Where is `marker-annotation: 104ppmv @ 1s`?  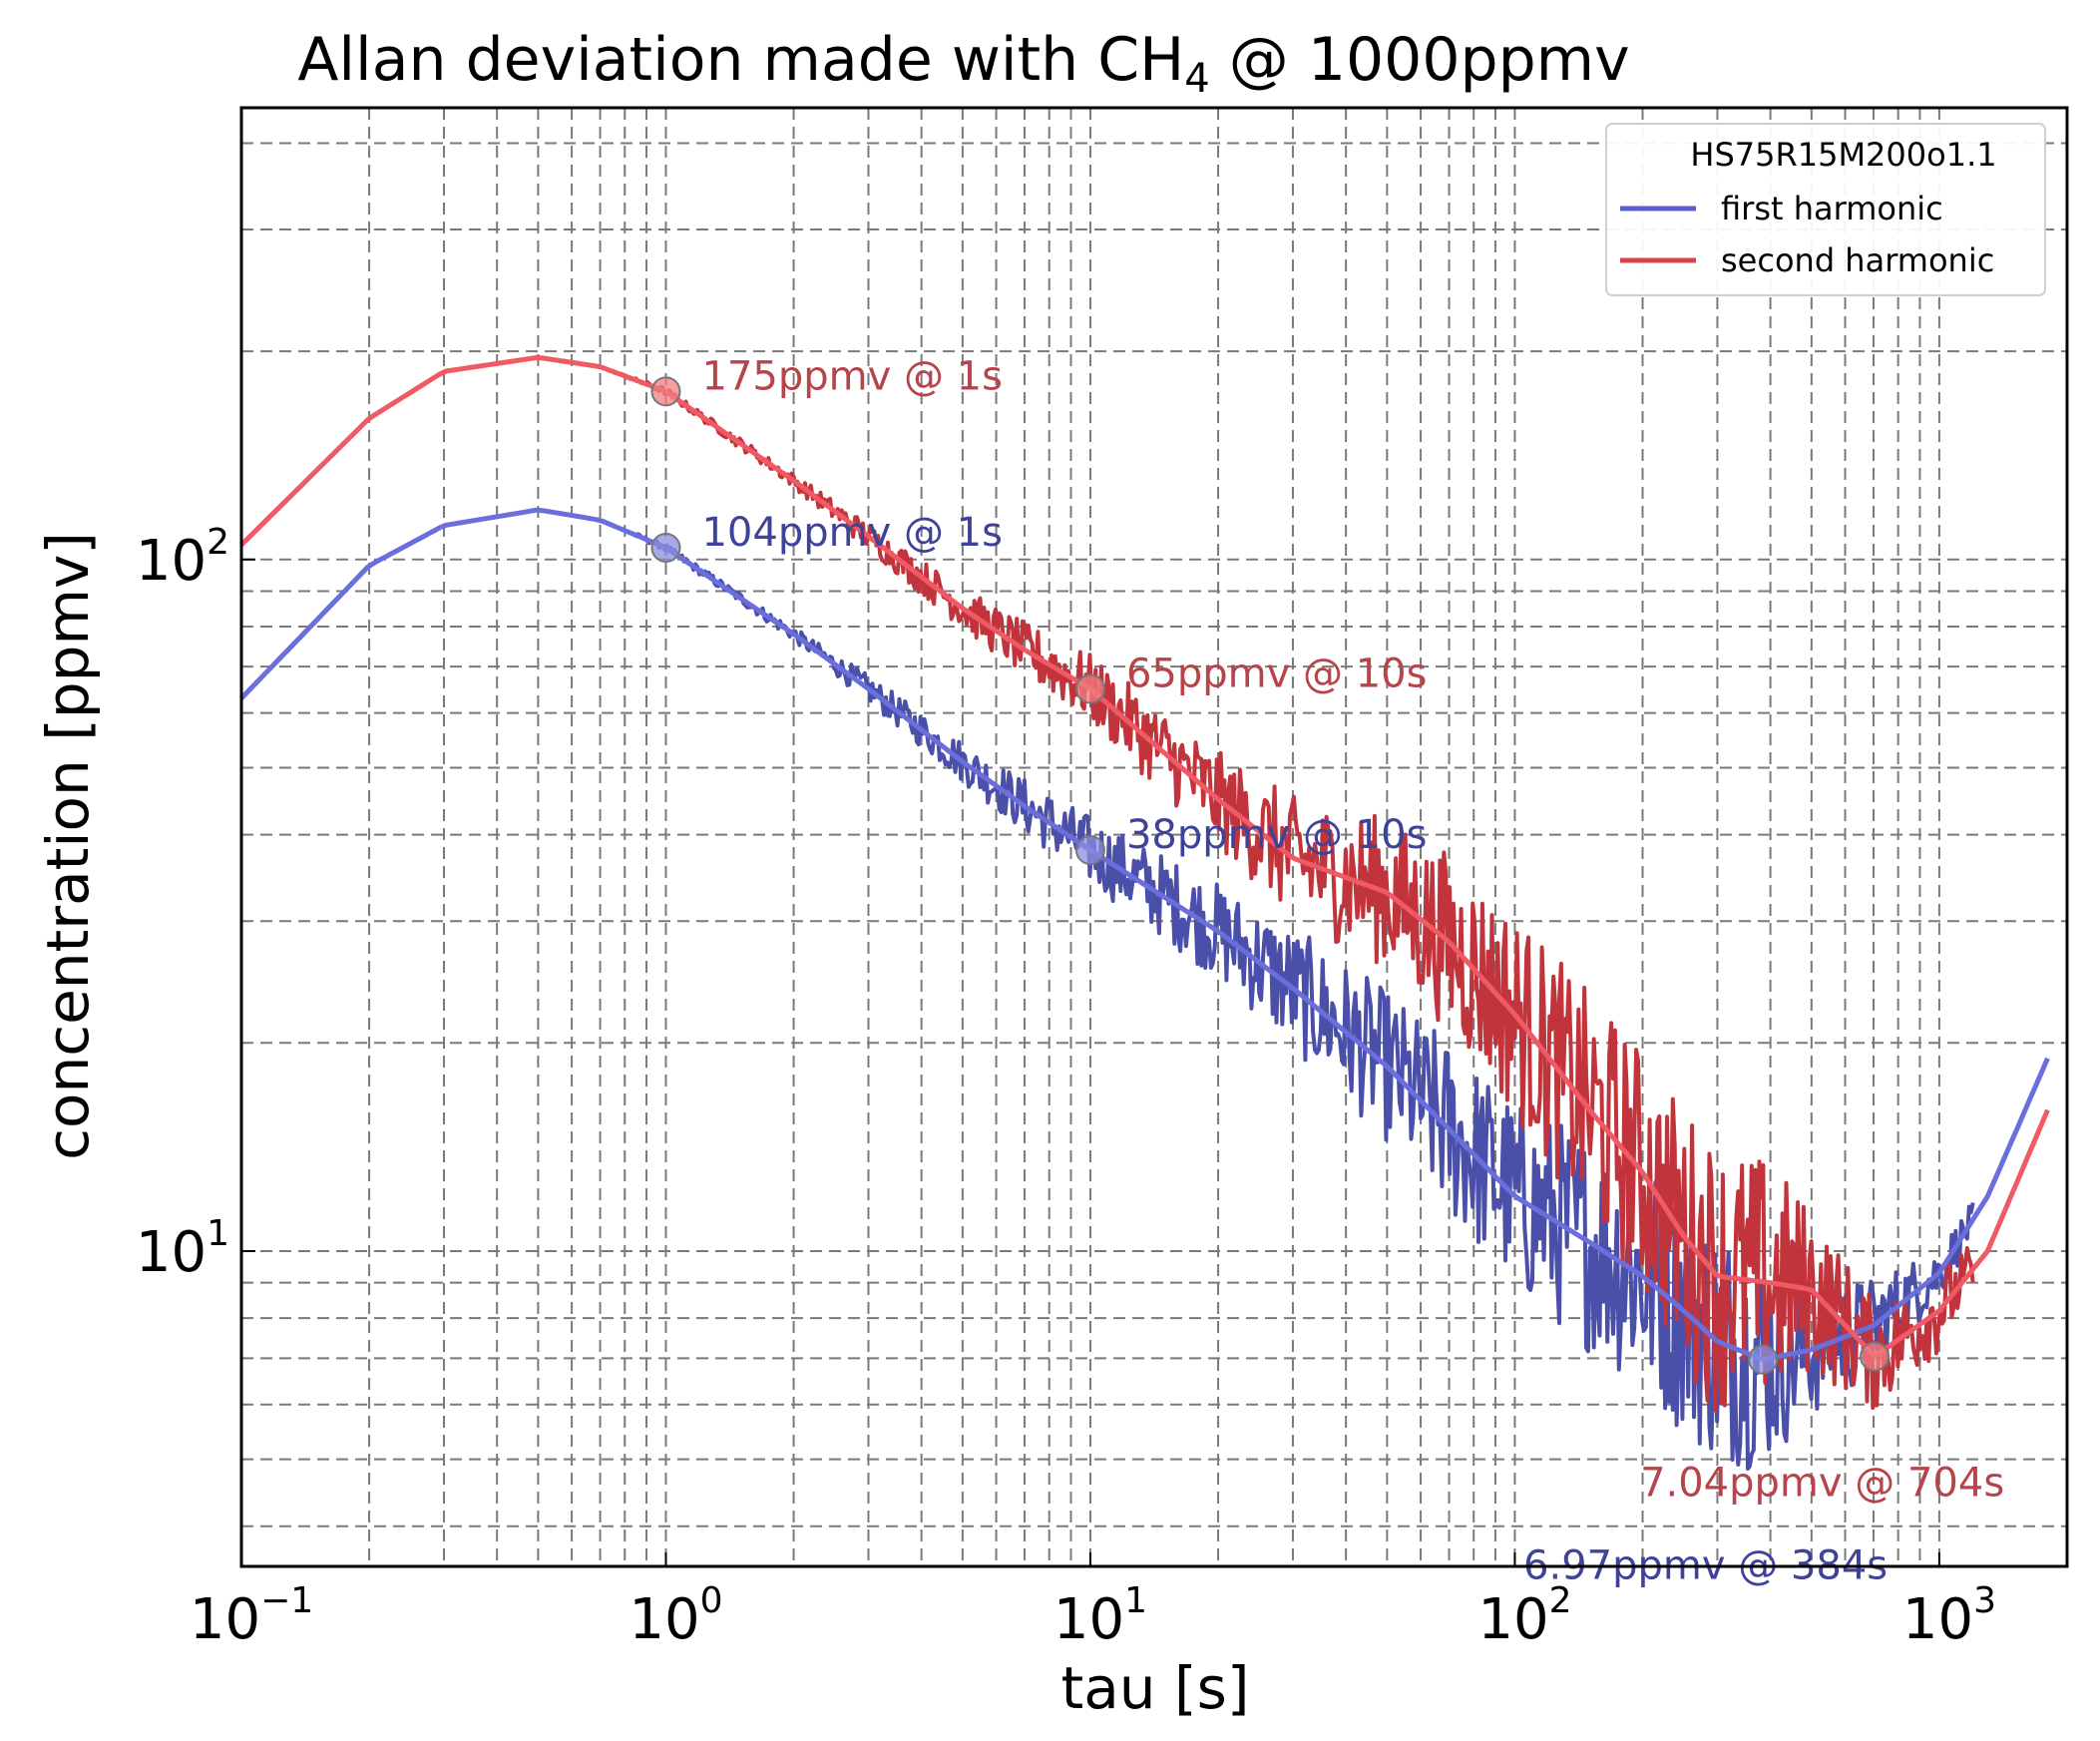
marker-annotation: 104ppmv @ 1s is located at coordinates (851, 533).